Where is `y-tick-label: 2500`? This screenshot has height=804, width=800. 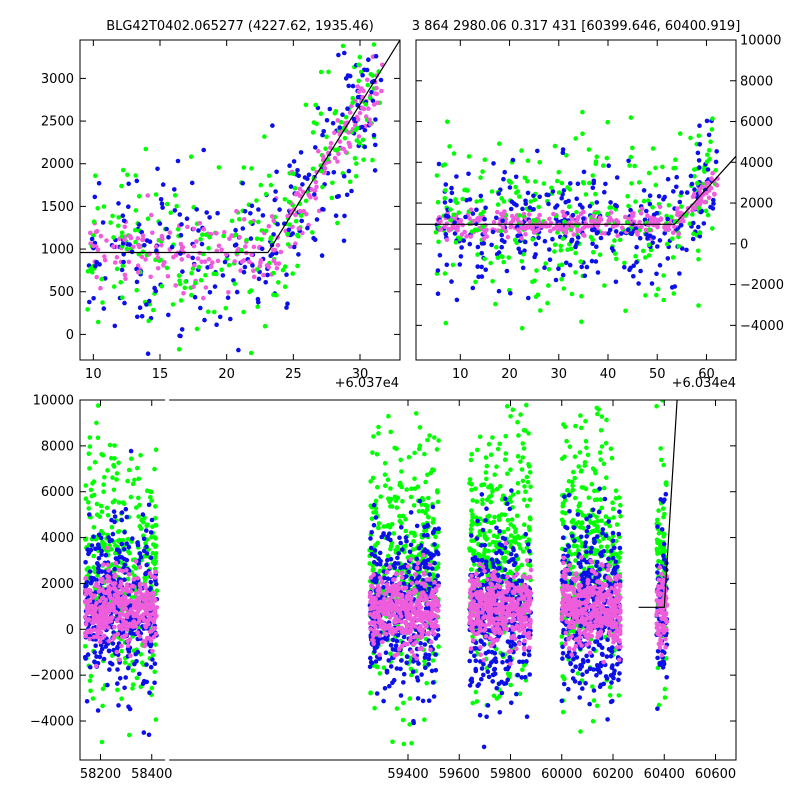
y-tick-label: 2500 is located at coordinates (57, 122).